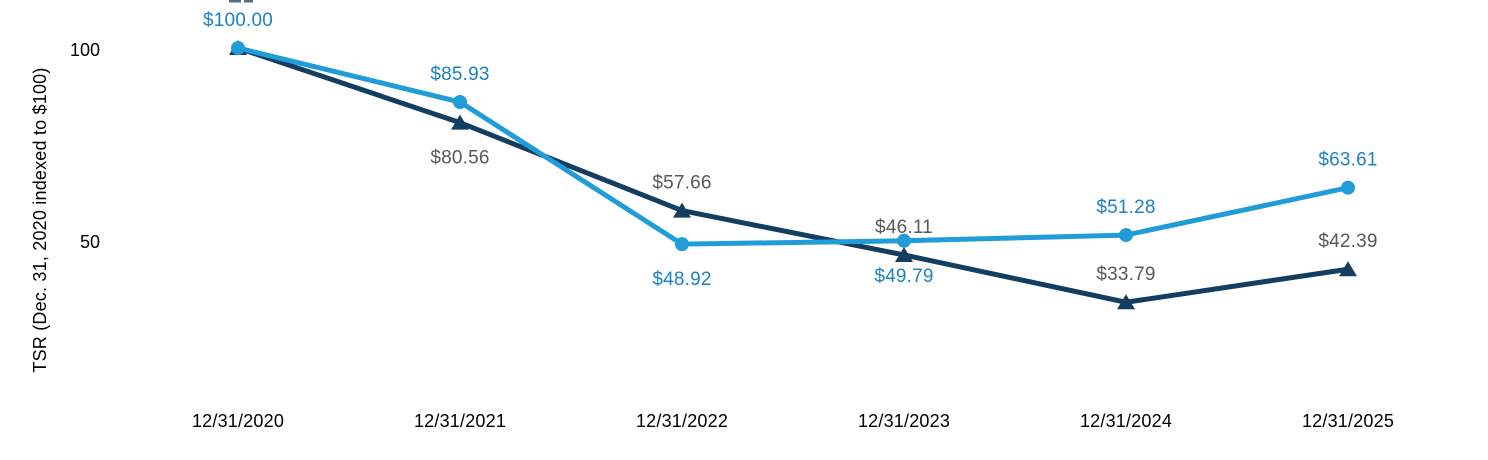 The image size is (1488, 460). I want to click on y-axis: 100 50 TSR (Dec. 31, 2020 indexed to $100), so click(65, 206).